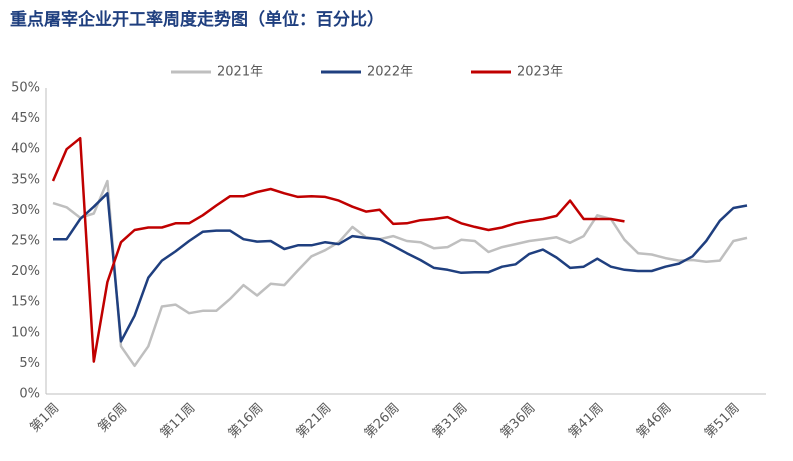 This screenshot has width=793, height=461. Describe the element at coordinates (540, 72) in the screenshot. I see `legend-label: 2023年` at that location.